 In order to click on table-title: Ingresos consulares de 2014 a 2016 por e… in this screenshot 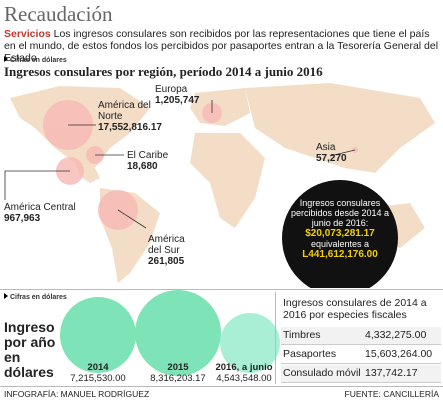, I will do `click(355, 309)`.